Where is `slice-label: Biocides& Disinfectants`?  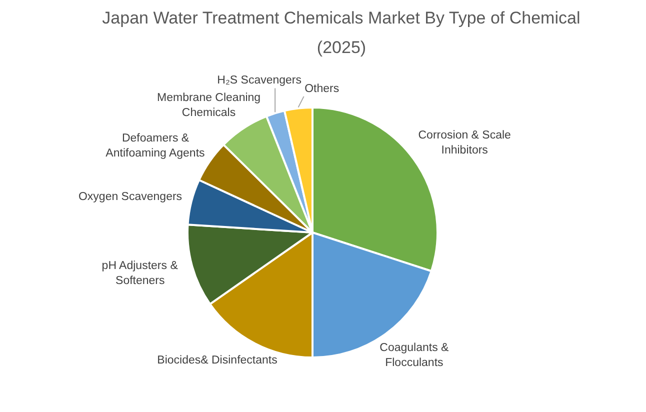 slice-label: Biocides& Disinfectants is located at coordinates (217, 360).